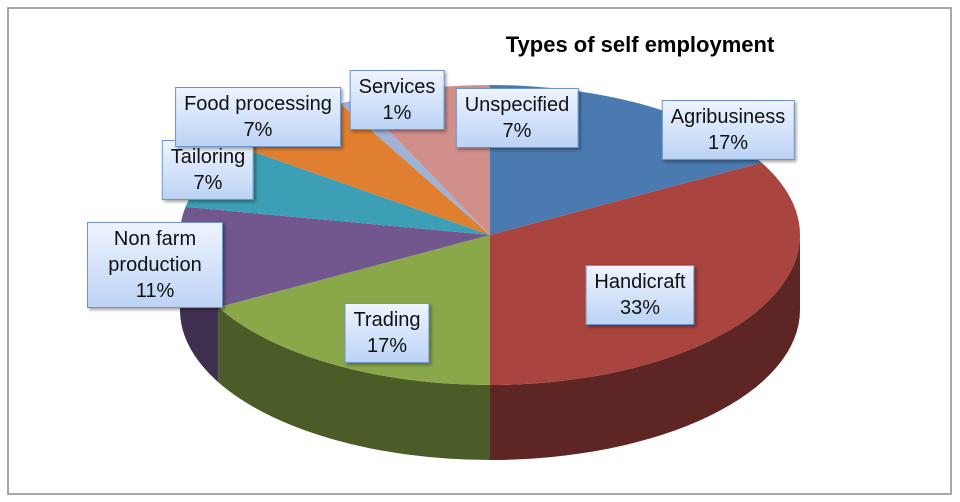  I want to click on data-label: Services 1%, so click(397, 100).